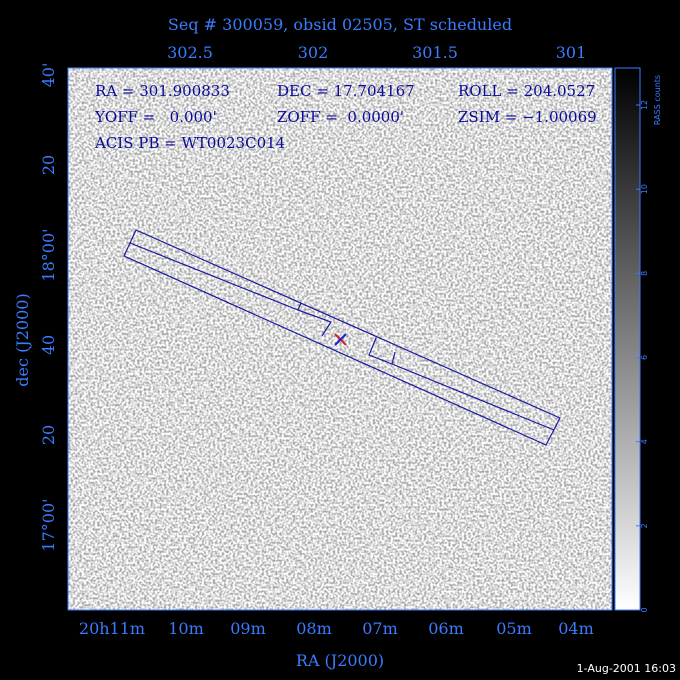 The width and height of the screenshot is (680, 680). Describe the element at coordinates (527, 117) in the screenshot. I see `info-zsim: ZSIM = −1.00069` at that location.